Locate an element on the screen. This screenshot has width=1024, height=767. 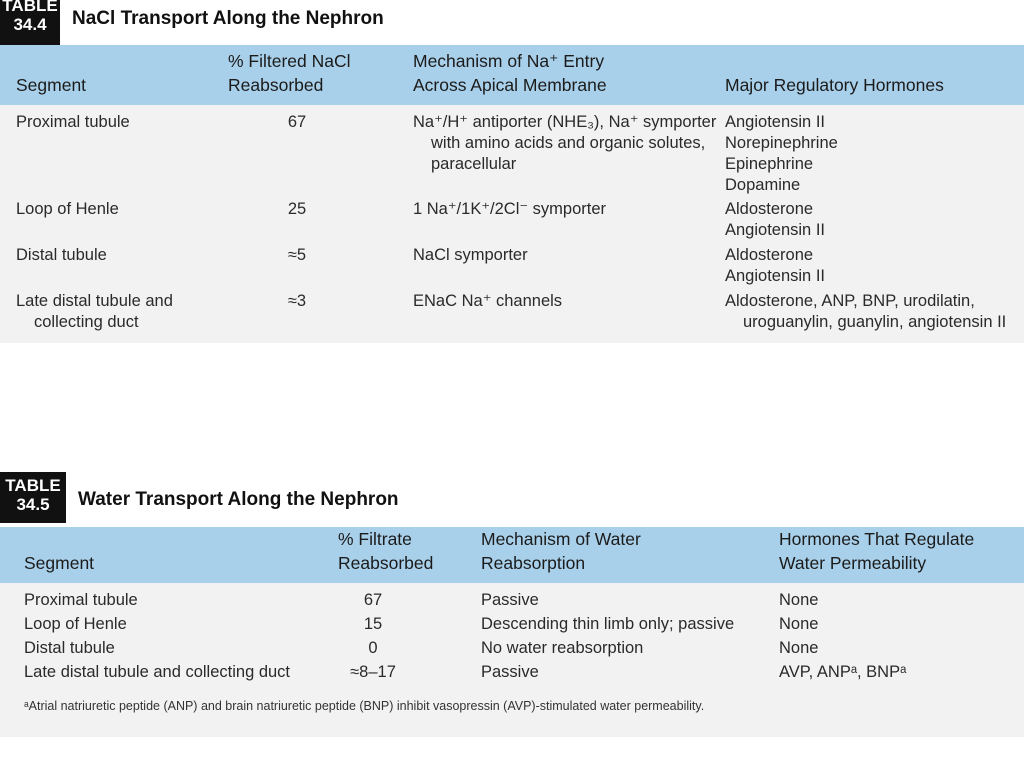
cell: 1 Na⁺/1K⁺/2Cl⁻ symporter is located at coordinates (510, 209).